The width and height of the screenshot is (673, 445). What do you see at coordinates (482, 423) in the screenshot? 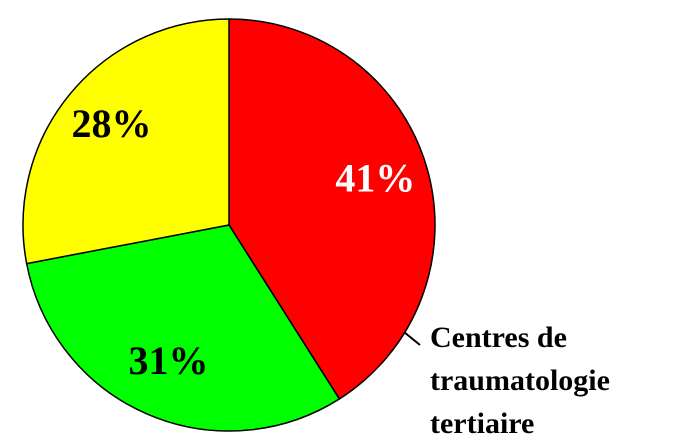
I see `annotation-text: tertiaire` at bounding box center [482, 423].